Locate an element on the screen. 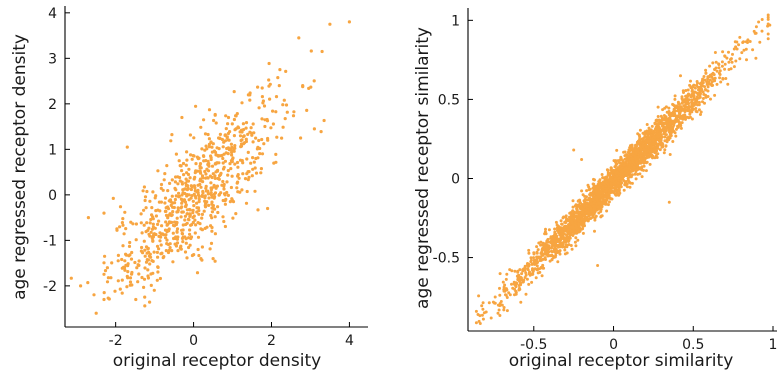 The height and width of the screenshot is (373, 777). similarity-x-axis-title: original receptor similarity is located at coordinates (621, 361).